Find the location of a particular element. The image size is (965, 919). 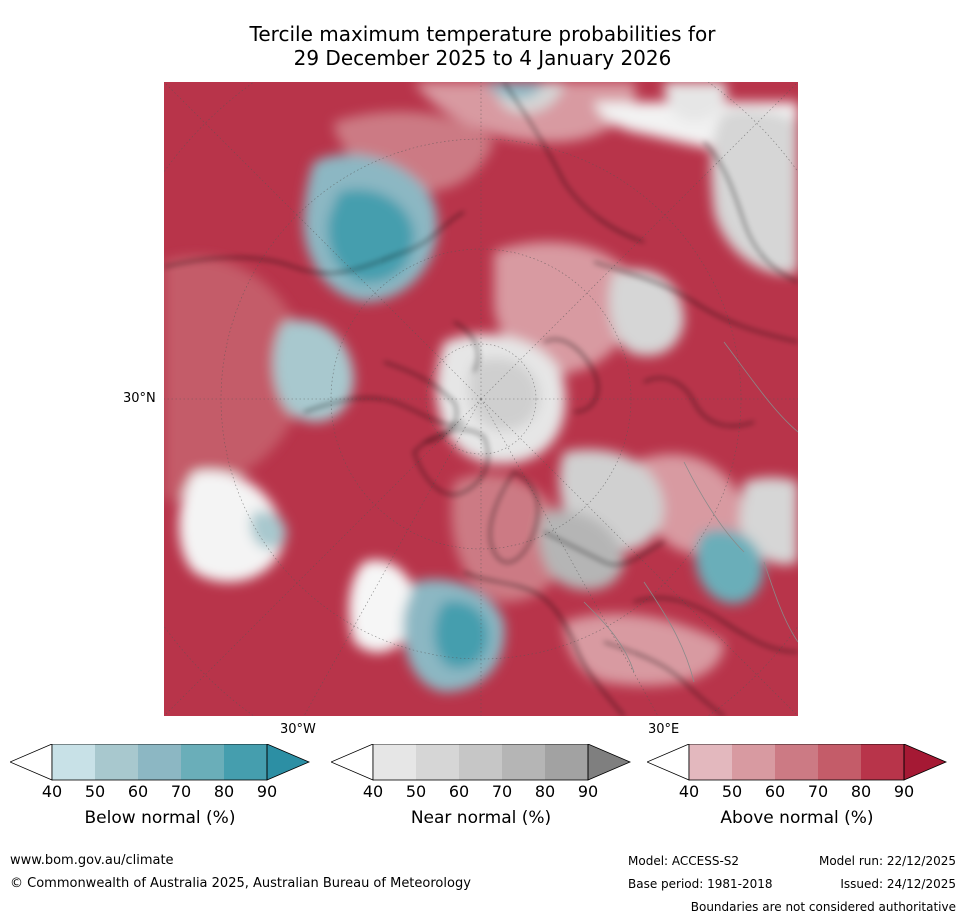

footer-url: www.bom.gov.au/climate is located at coordinates (92, 860).